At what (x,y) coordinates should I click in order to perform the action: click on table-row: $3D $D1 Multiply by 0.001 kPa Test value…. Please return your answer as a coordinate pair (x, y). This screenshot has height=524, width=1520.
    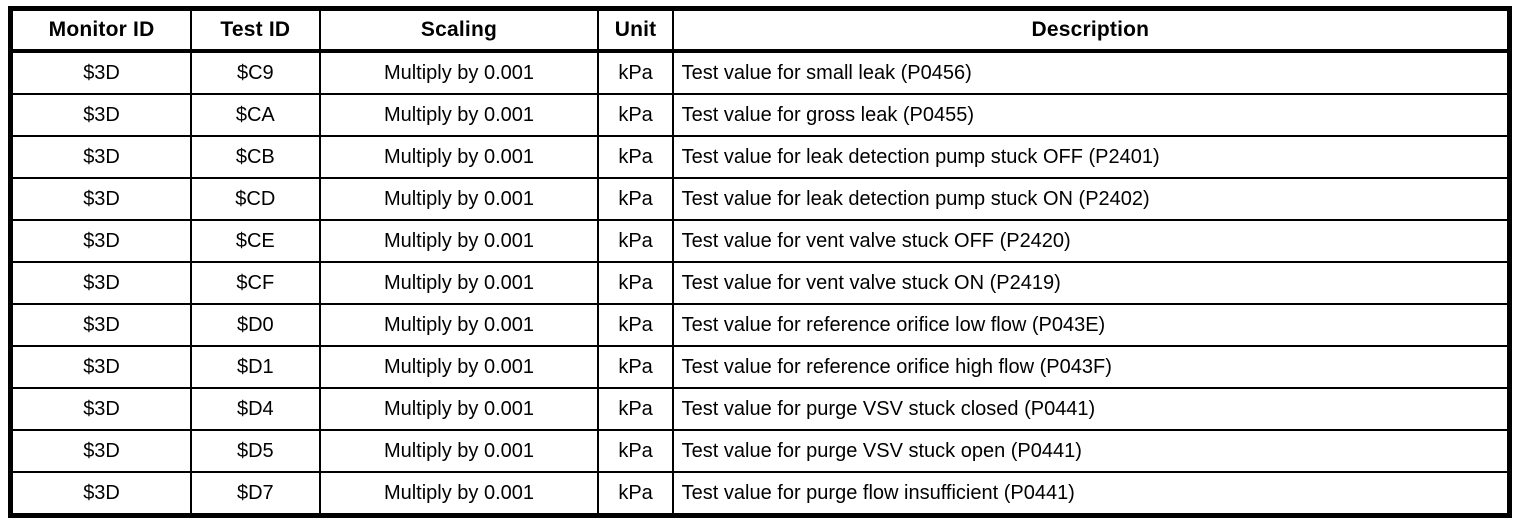
    Looking at the image, I should click on (760, 367).